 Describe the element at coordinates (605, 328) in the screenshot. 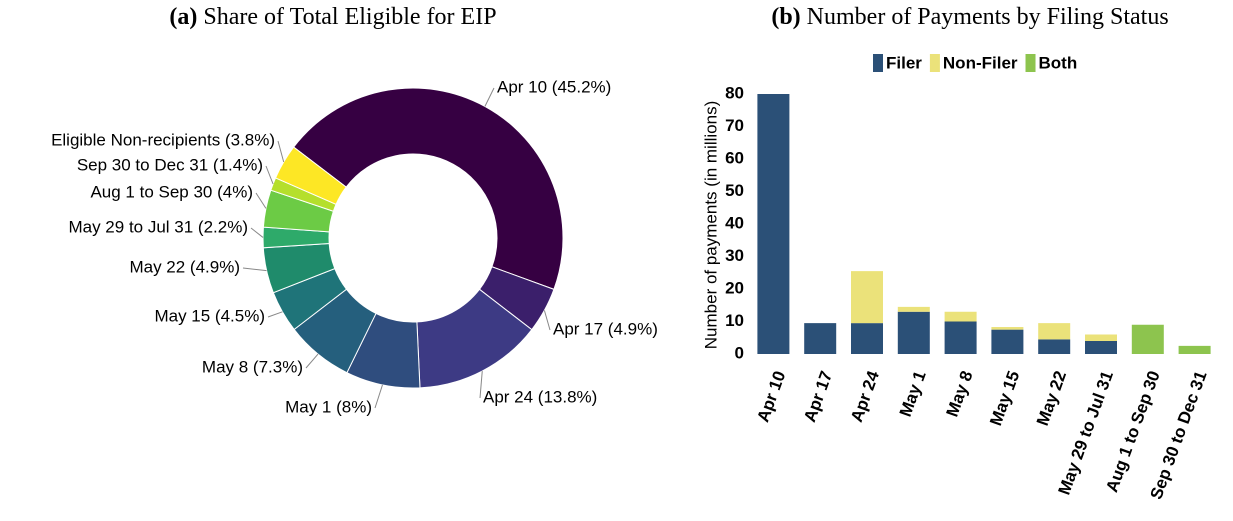

I see `slice-label: Apr 17 (4.9%)` at that location.